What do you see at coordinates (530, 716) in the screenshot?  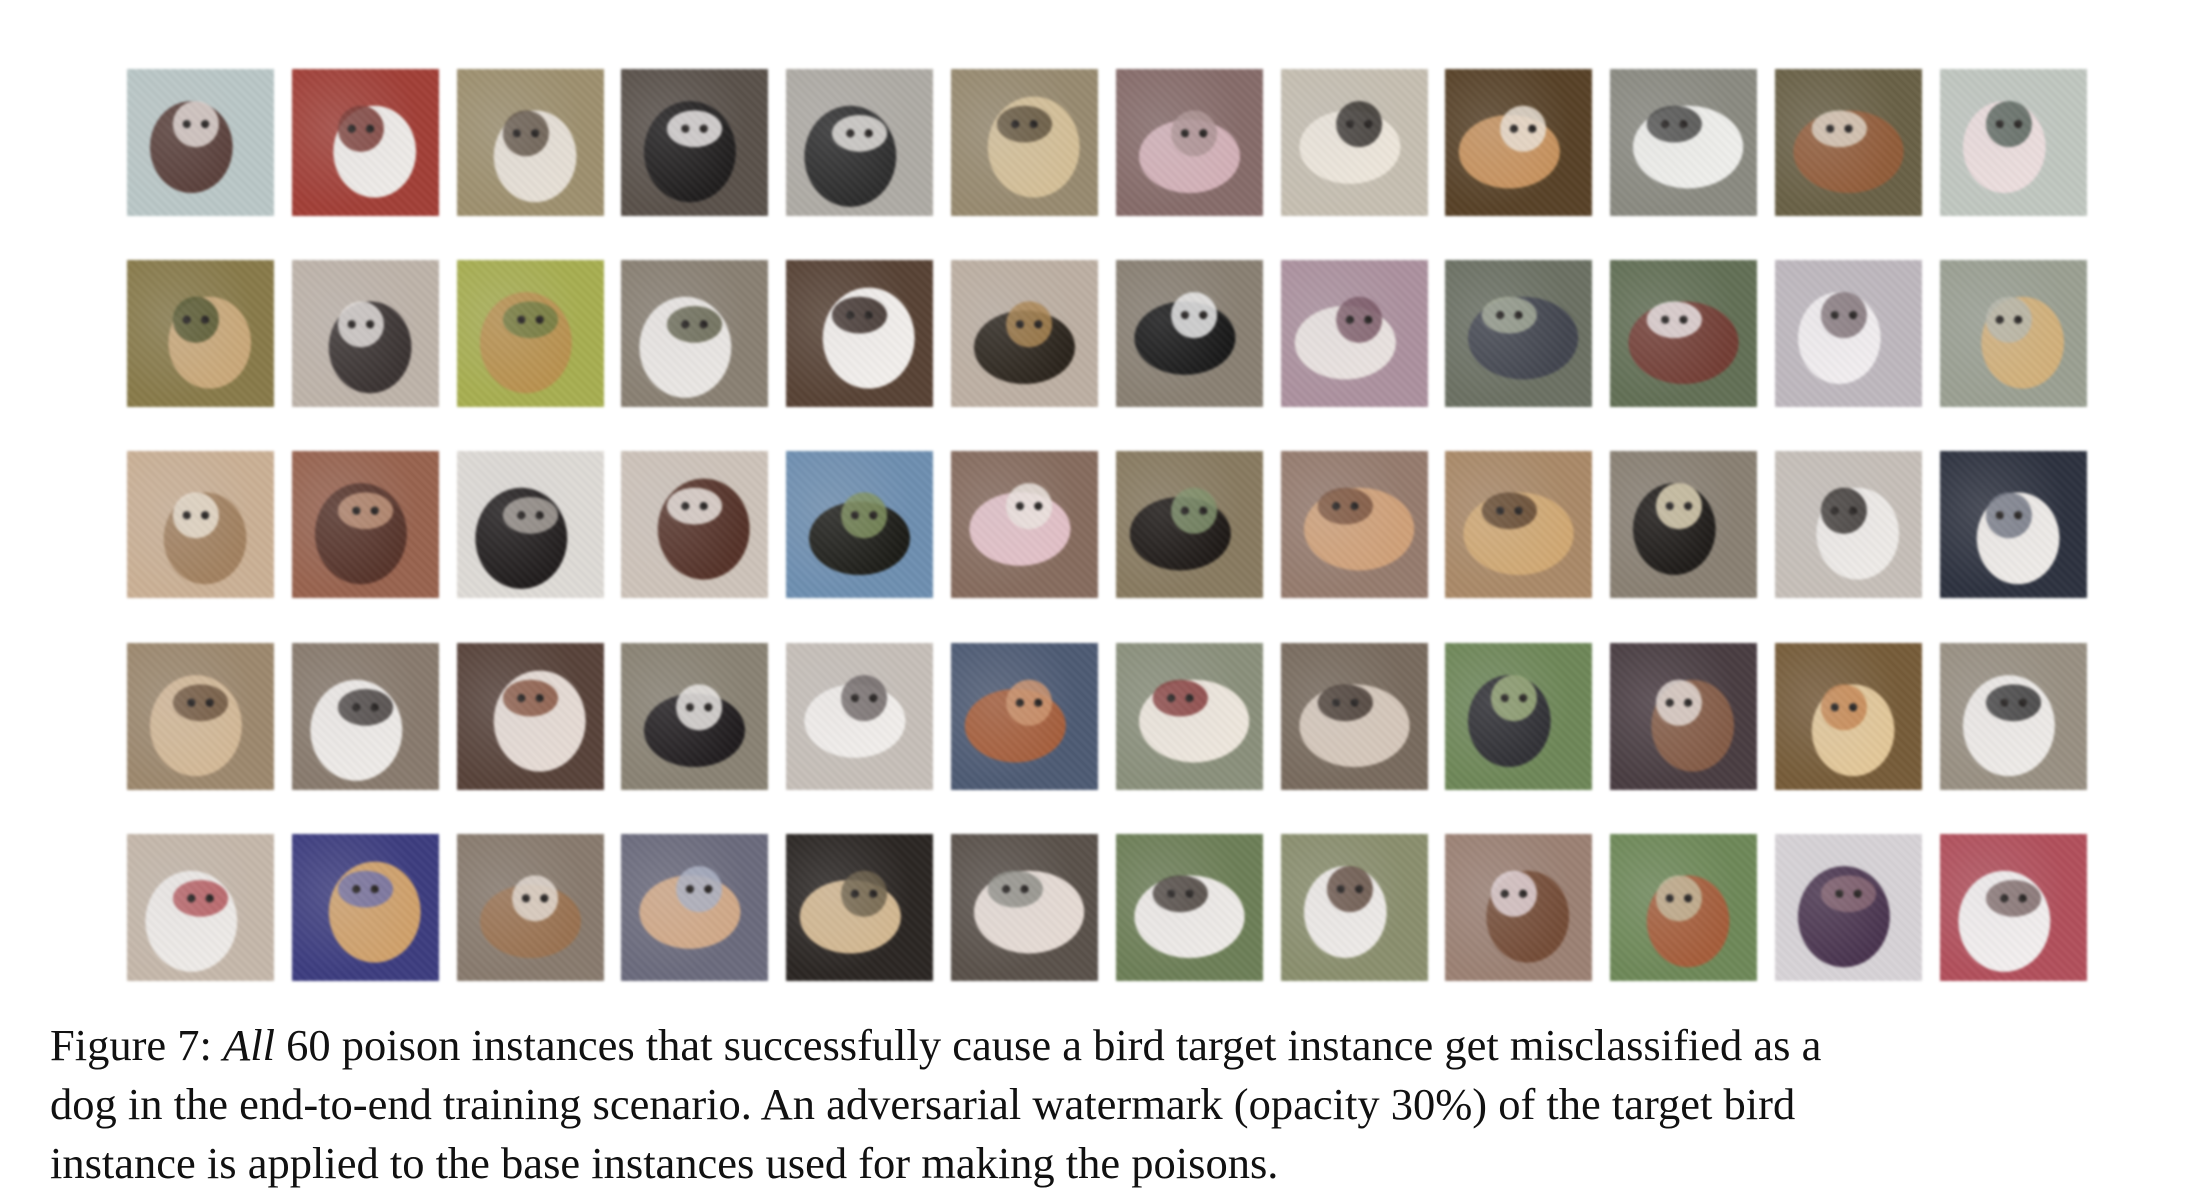 I see `poison-image-r4-c3` at bounding box center [530, 716].